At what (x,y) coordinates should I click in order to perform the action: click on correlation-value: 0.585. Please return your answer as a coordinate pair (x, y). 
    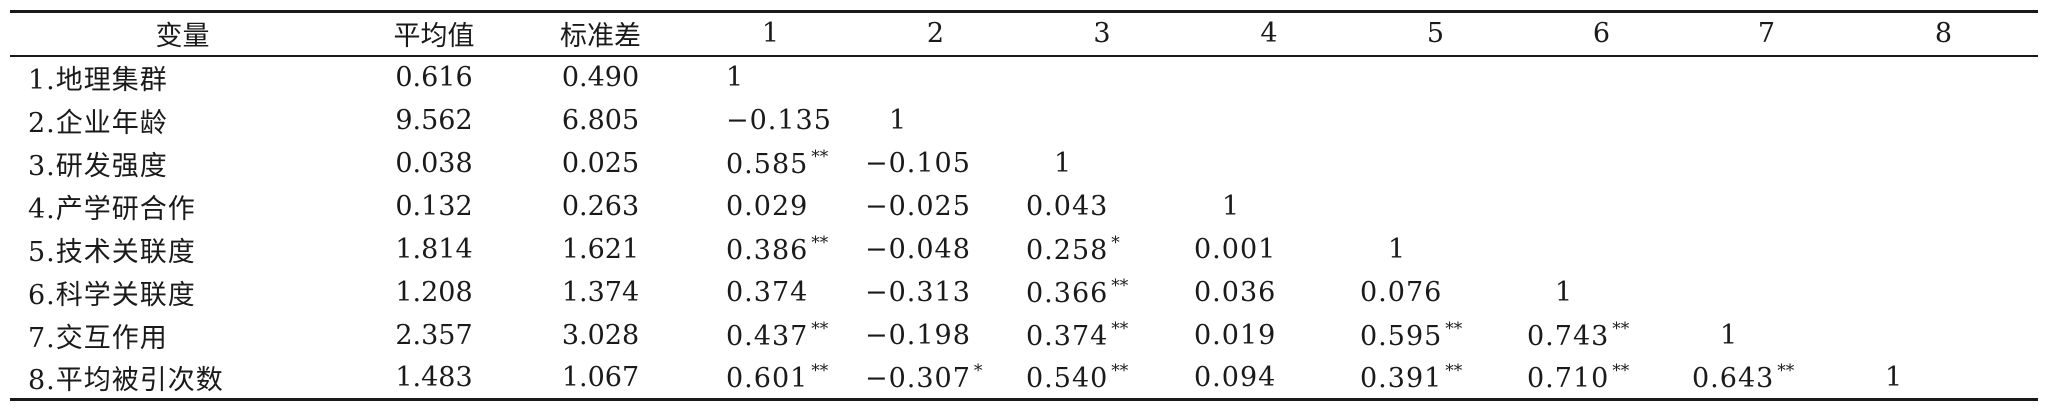
    Looking at the image, I should click on (767, 164).